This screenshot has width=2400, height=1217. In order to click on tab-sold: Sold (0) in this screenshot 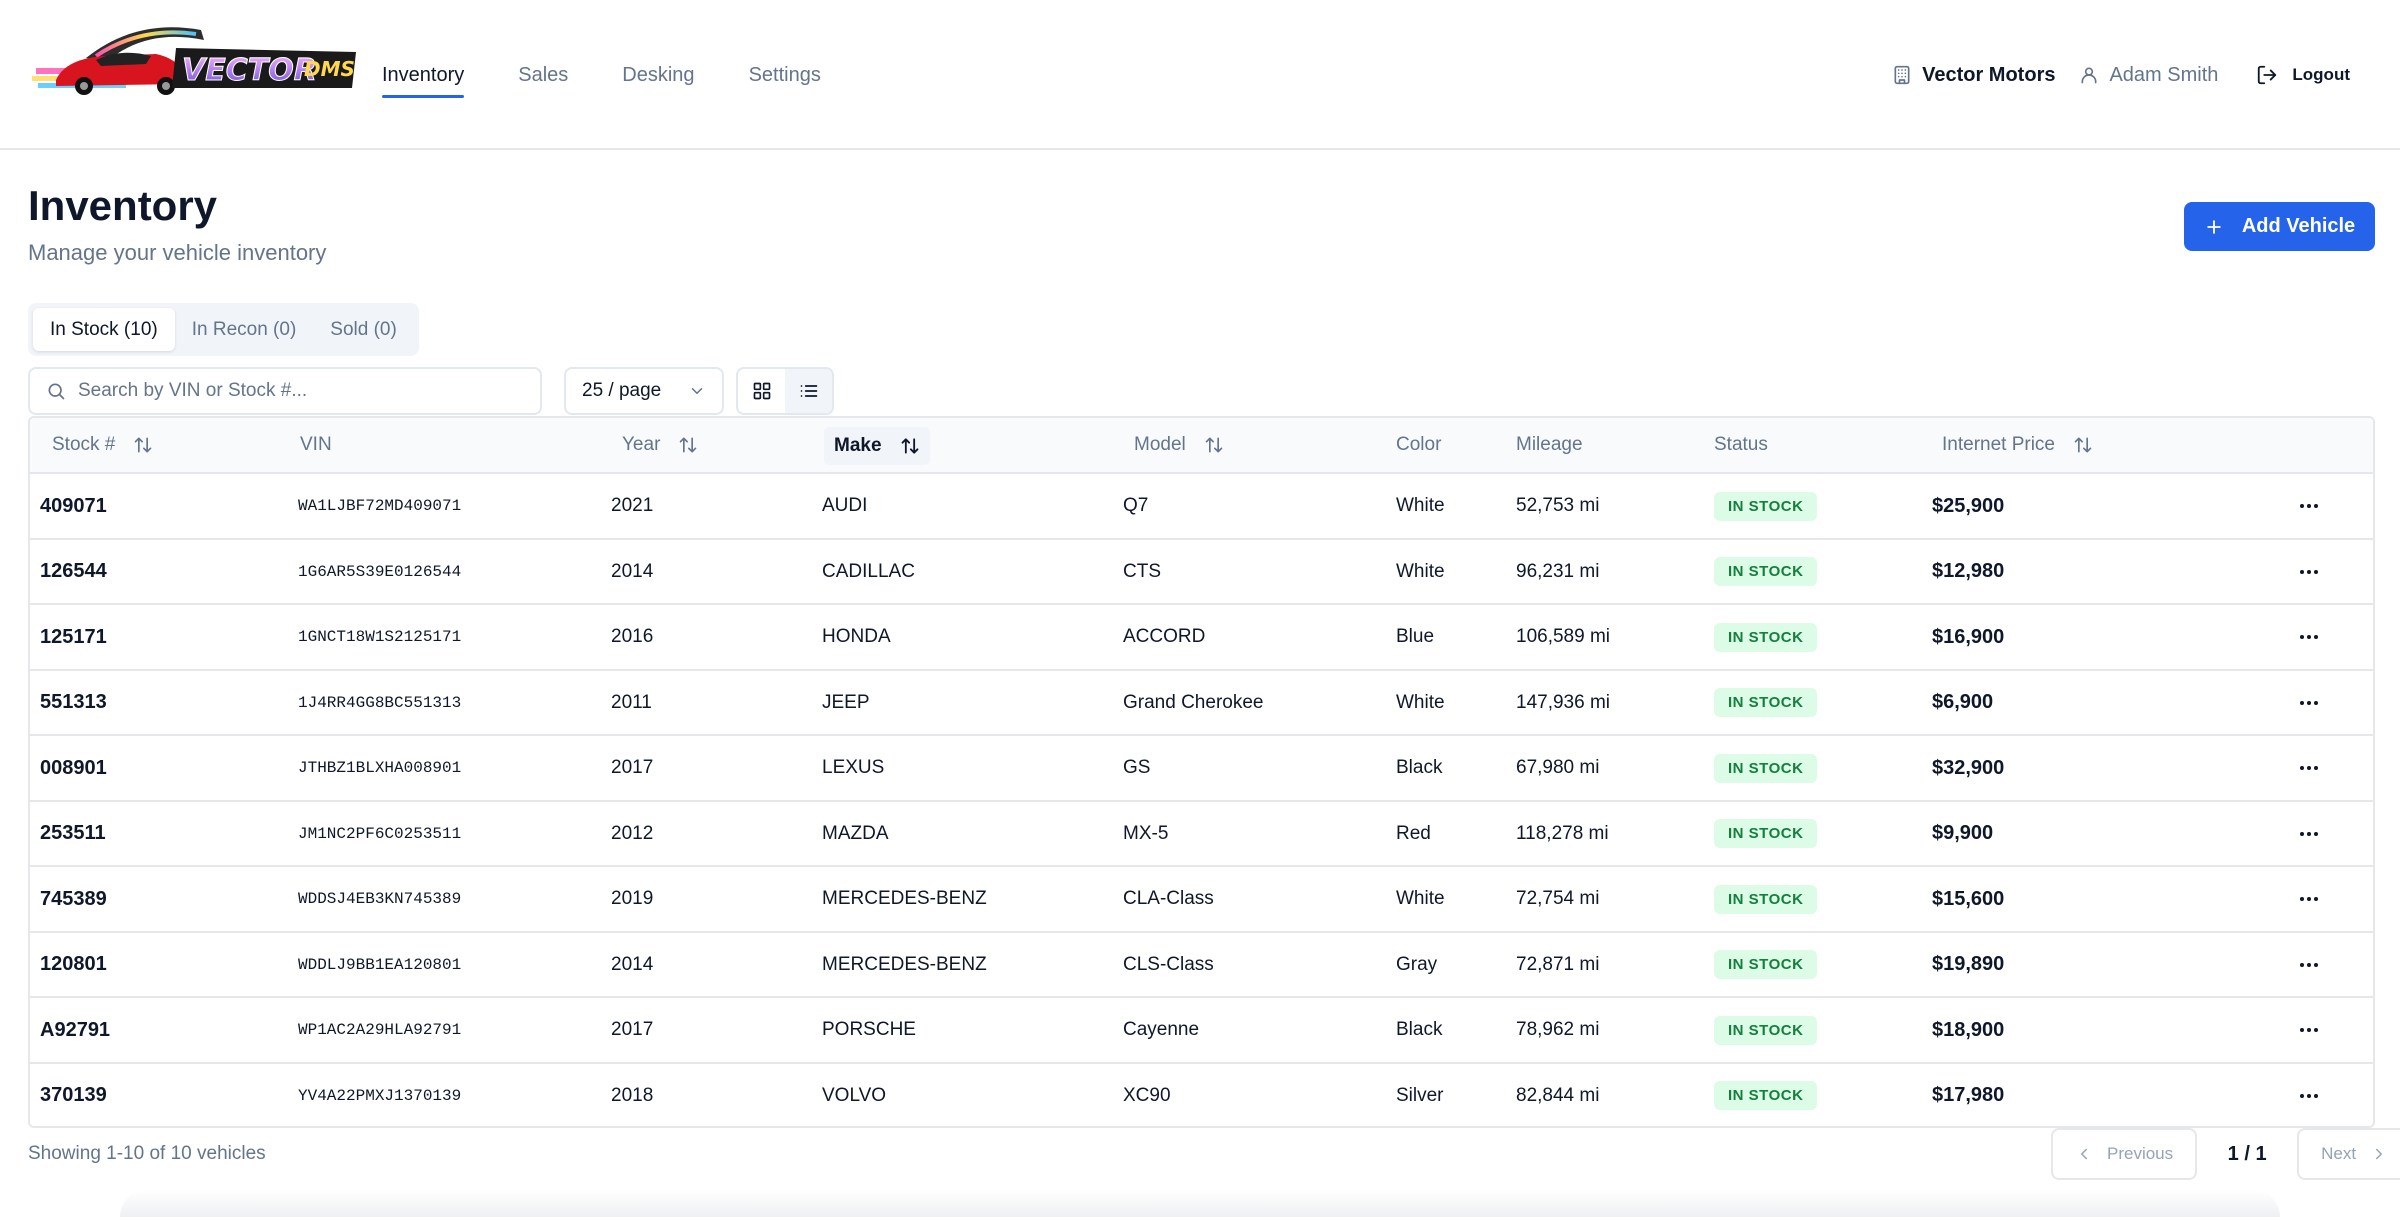, I will do `click(363, 329)`.